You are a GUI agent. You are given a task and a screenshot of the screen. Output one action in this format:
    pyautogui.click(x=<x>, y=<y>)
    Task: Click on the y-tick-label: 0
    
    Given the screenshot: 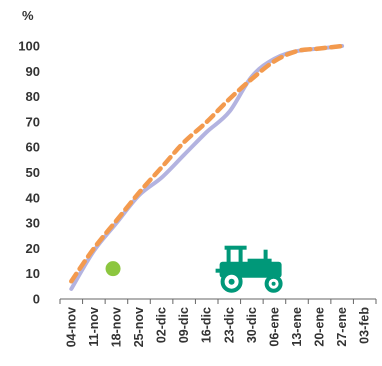 What is the action you would take?
    pyautogui.click(x=36, y=299)
    